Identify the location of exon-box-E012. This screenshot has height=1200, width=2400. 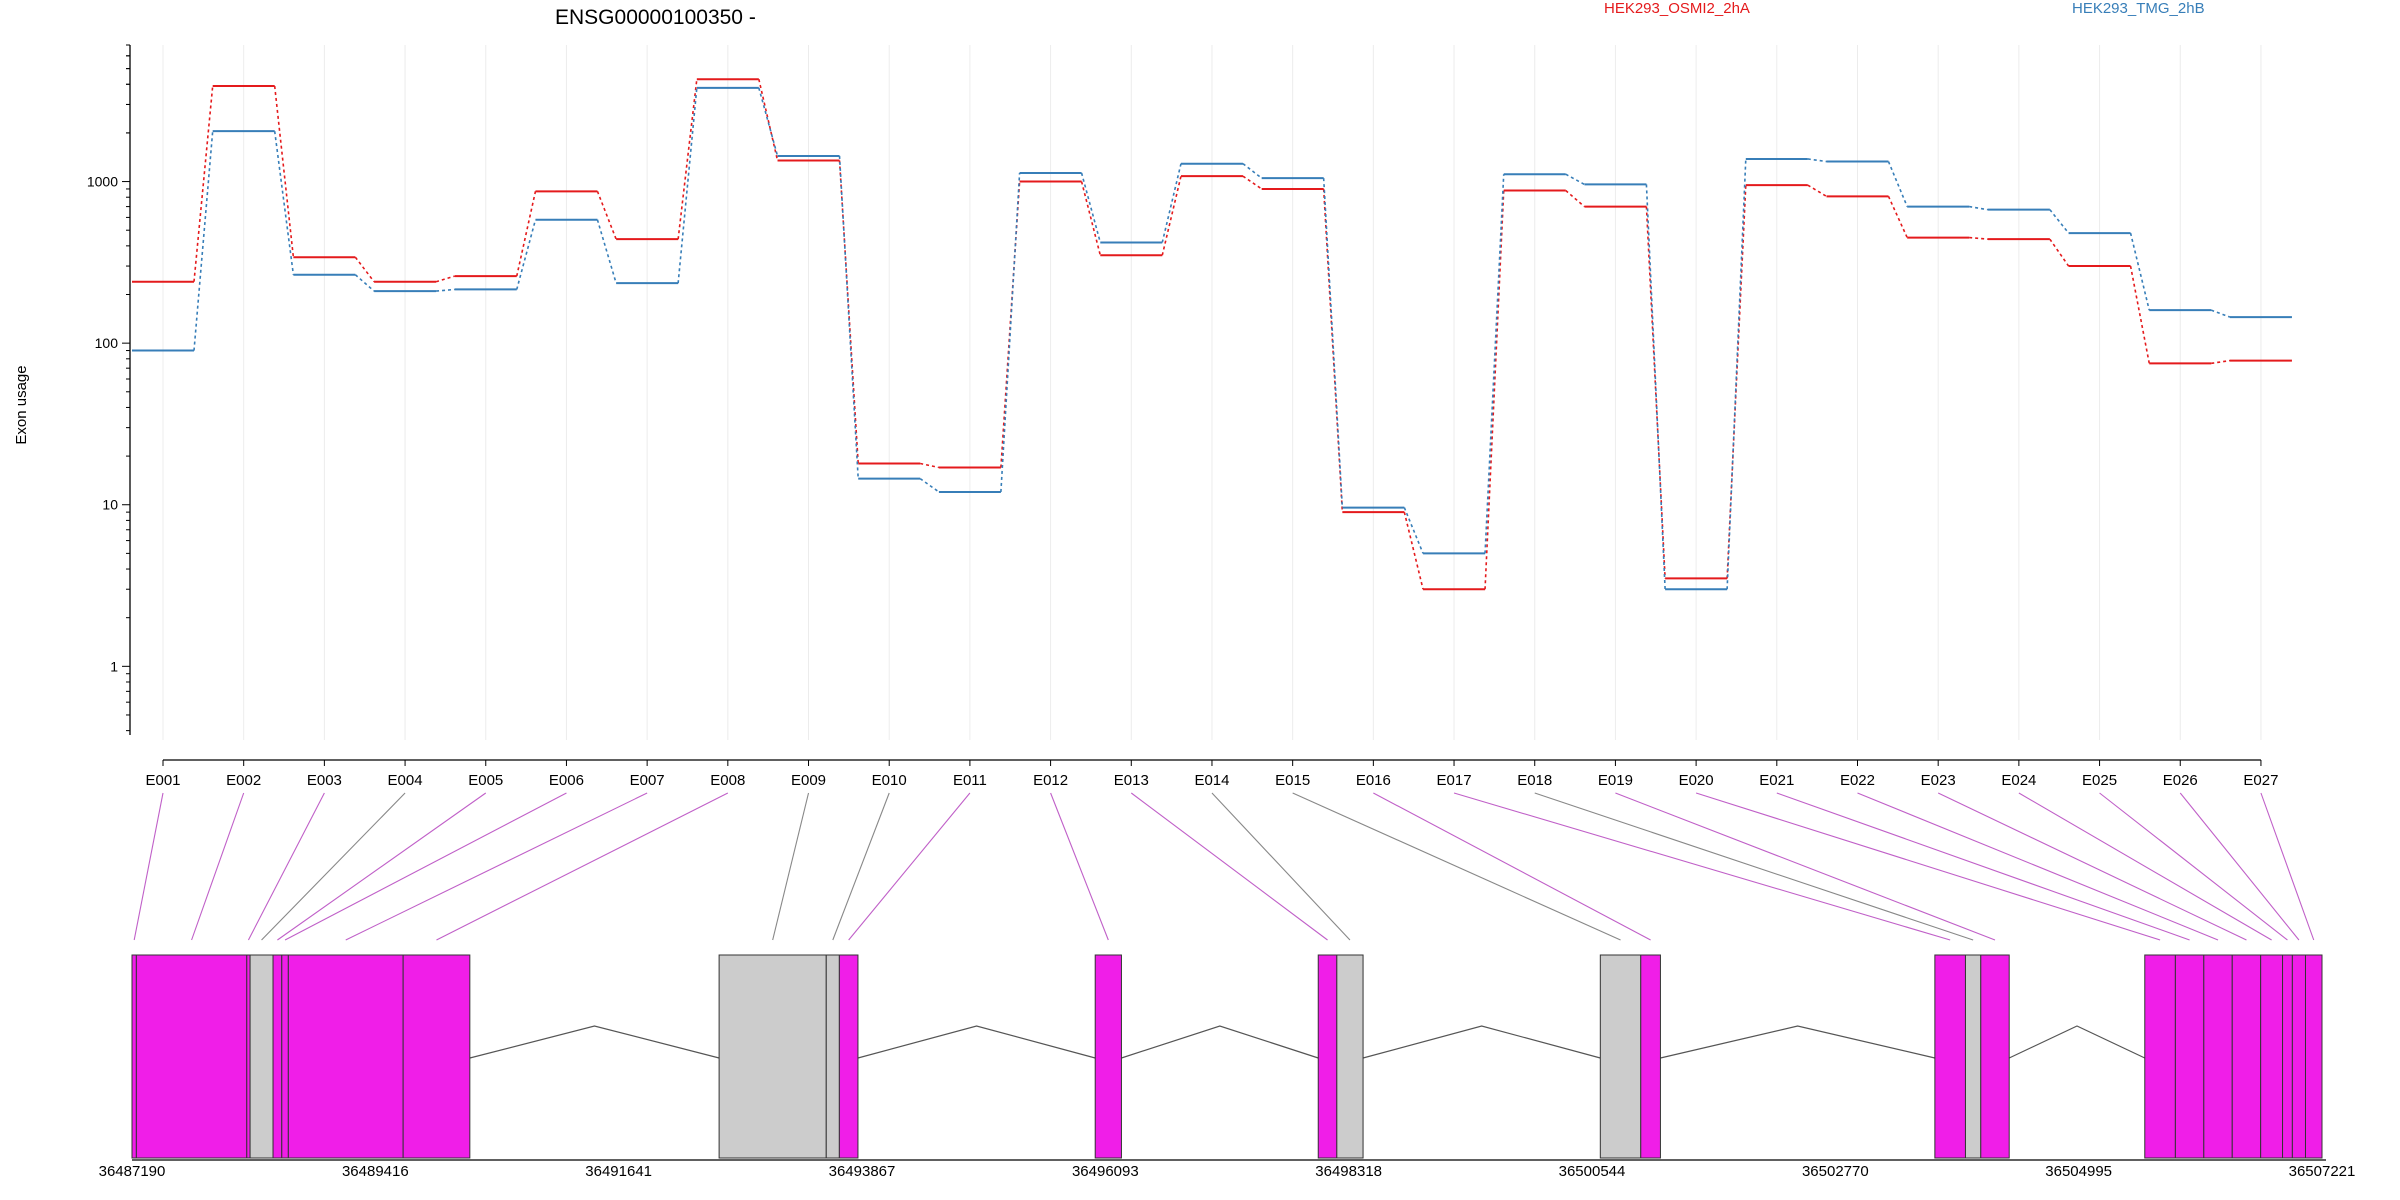
(1108, 1056).